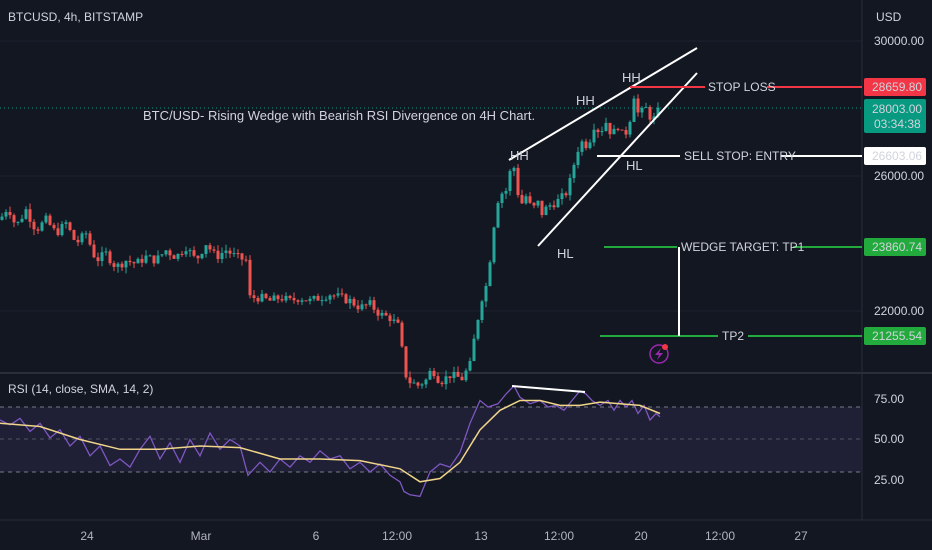 This screenshot has height=550, width=932. What do you see at coordinates (895, 247) in the screenshot?
I see `tp1-price-badge: 23860.74` at bounding box center [895, 247].